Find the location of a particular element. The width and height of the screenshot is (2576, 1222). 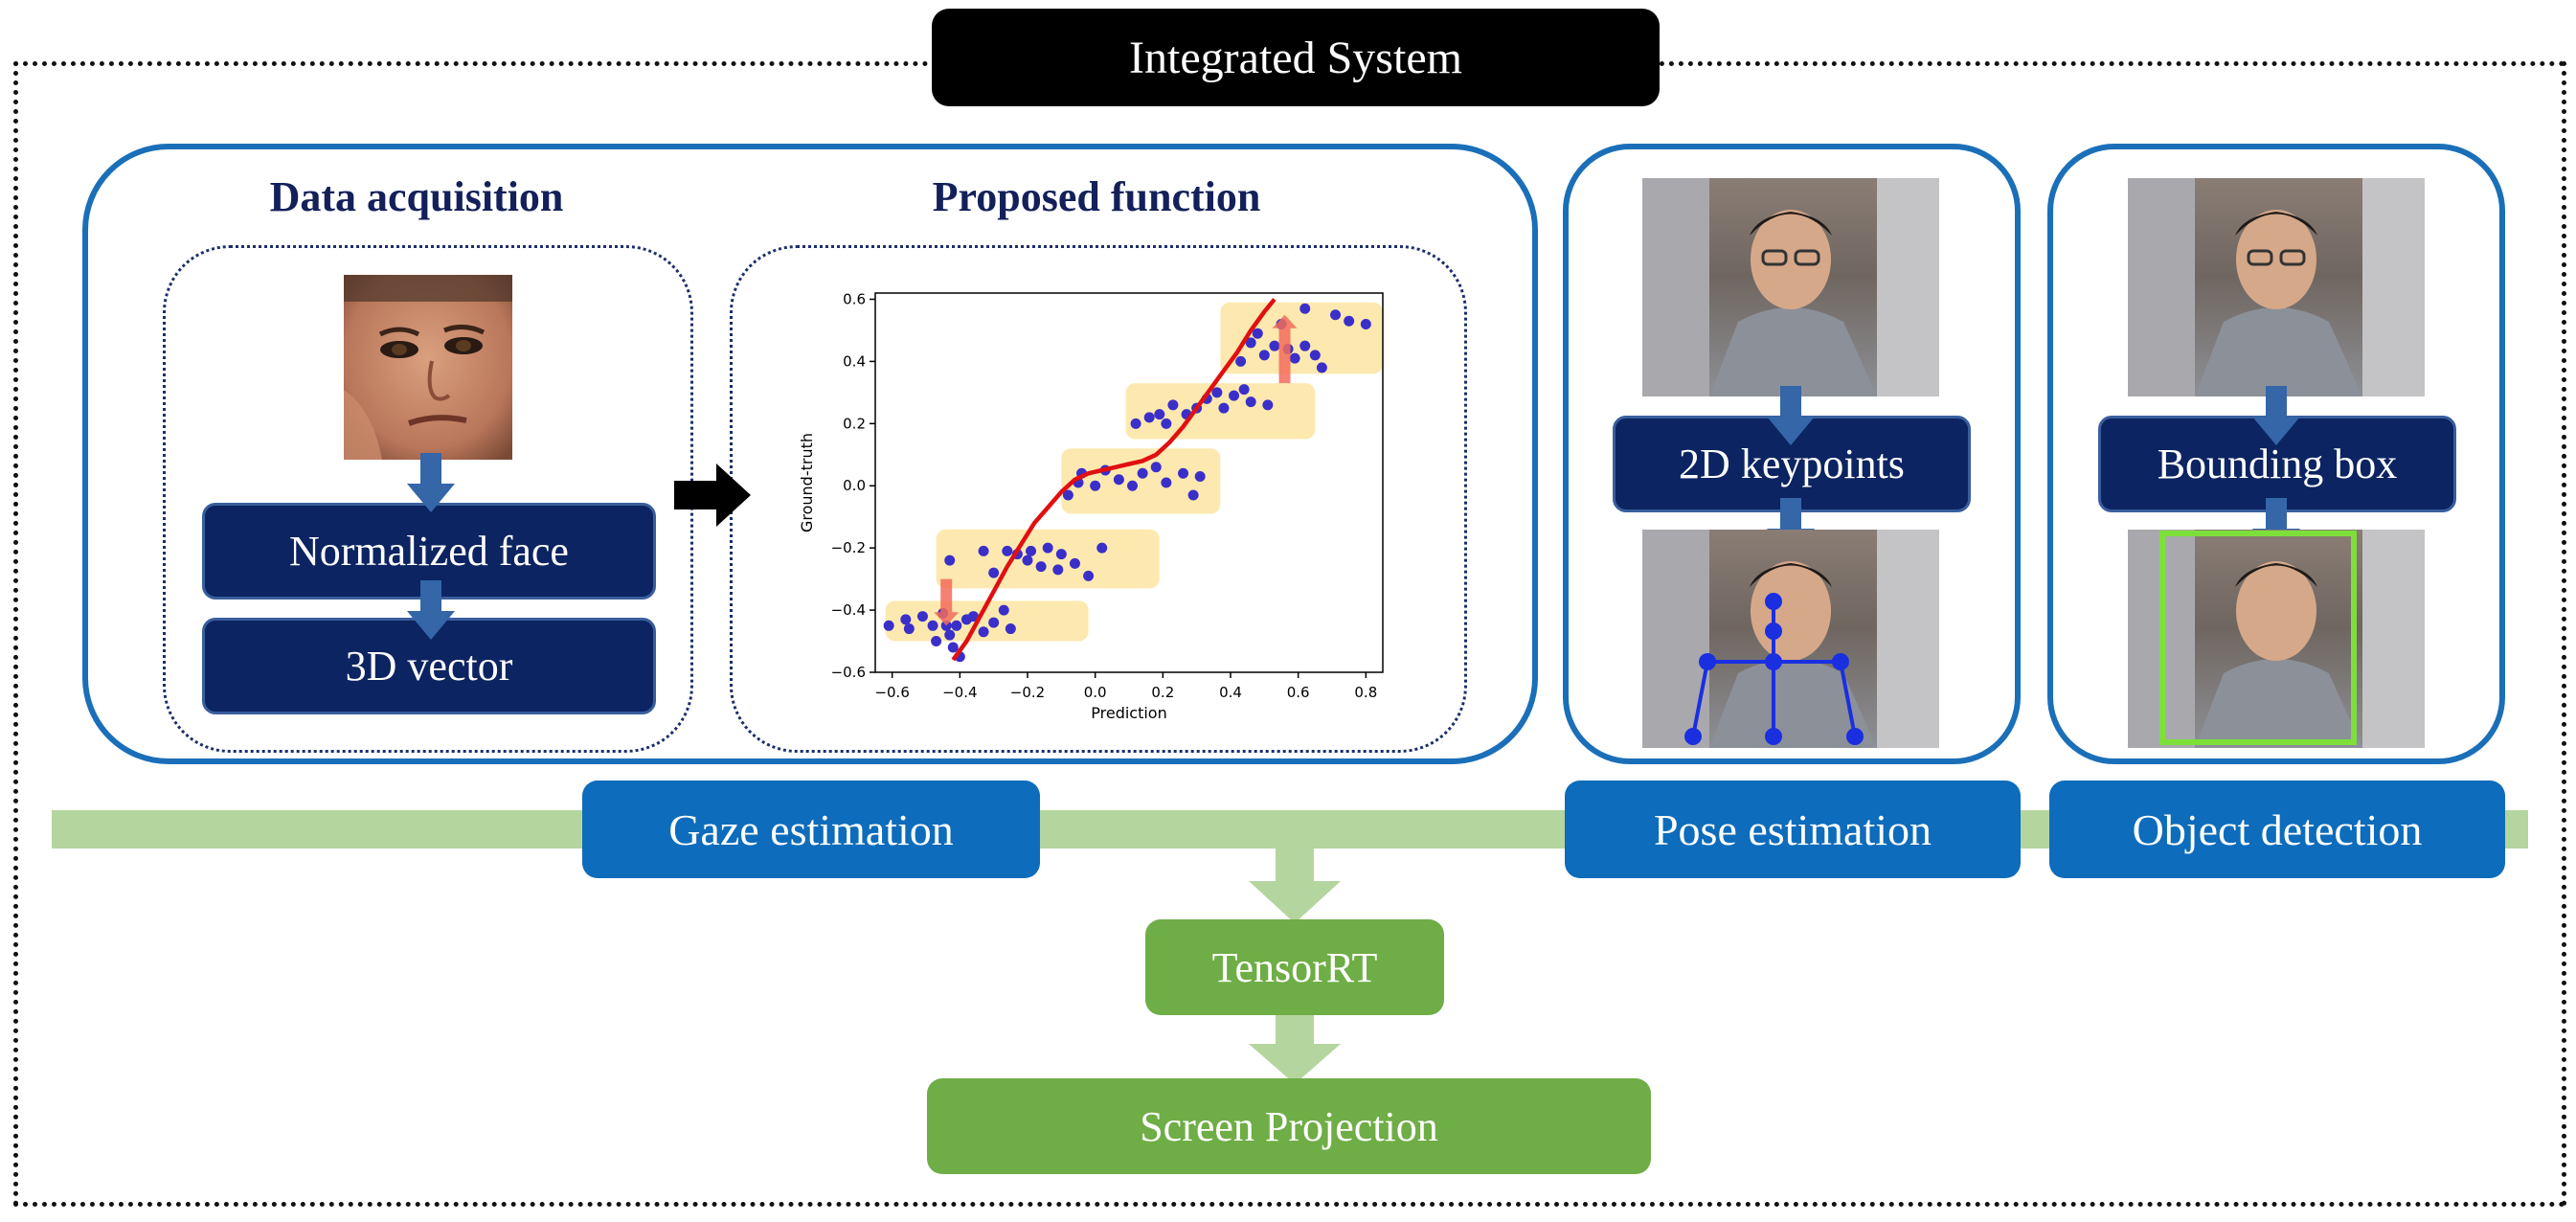

x-axis-label: Prediction is located at coordinates (1128, 713).